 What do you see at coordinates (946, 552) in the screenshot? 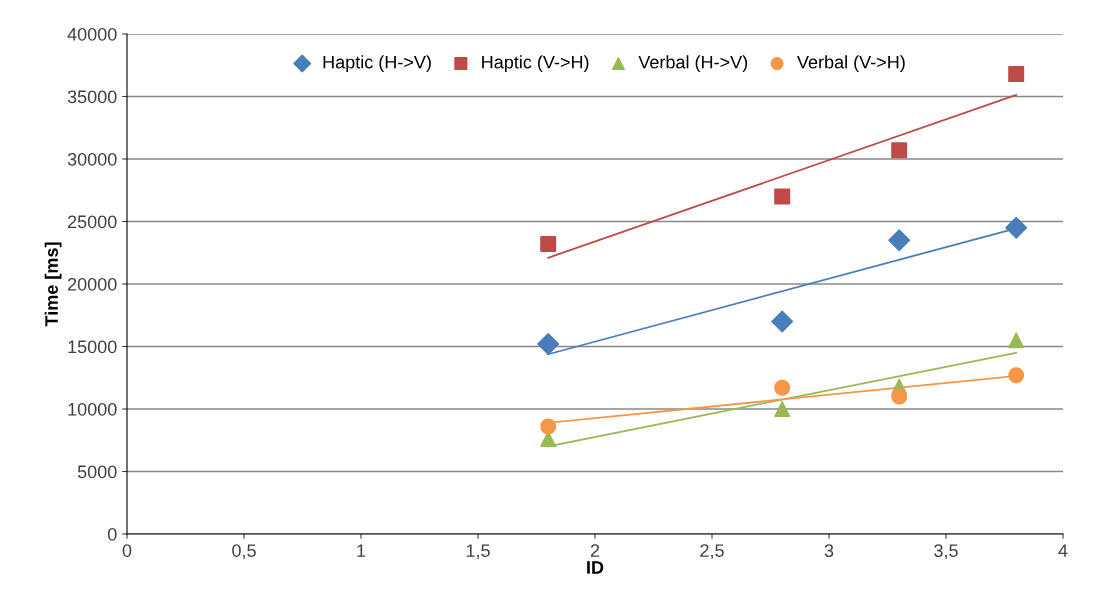
I see `x-tick-label: 3,5` at bounding box center [946, 552].